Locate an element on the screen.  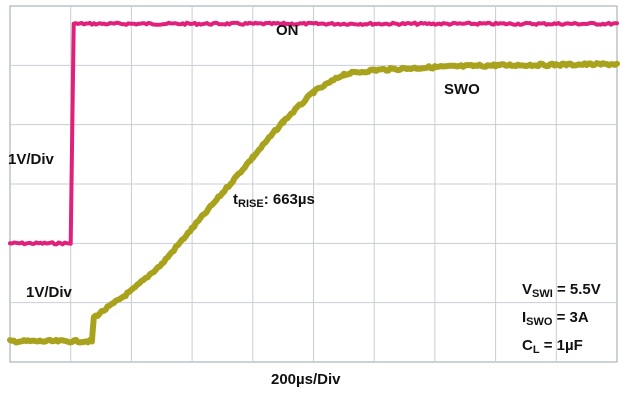
condition-cl: CL = 1µF is located at coordinates (552, 346).